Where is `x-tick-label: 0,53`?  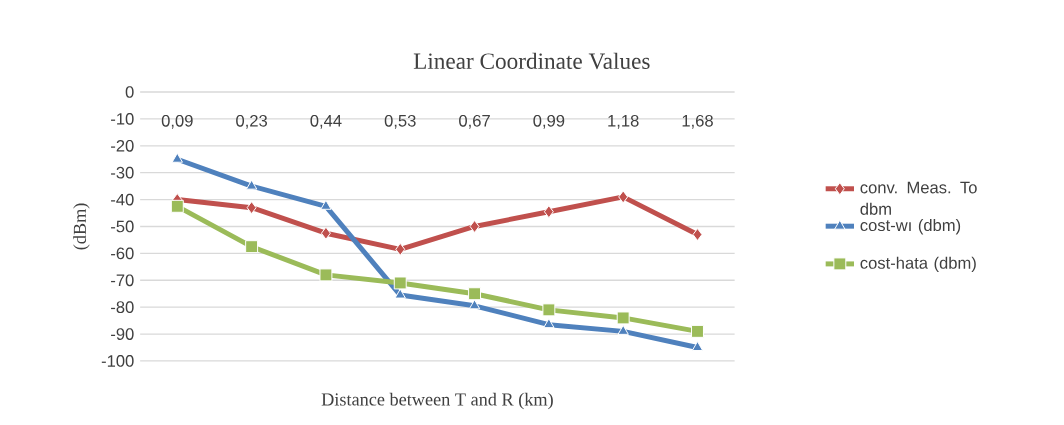 x-tick-label: 0,53 is located at coordinates (400, 122).